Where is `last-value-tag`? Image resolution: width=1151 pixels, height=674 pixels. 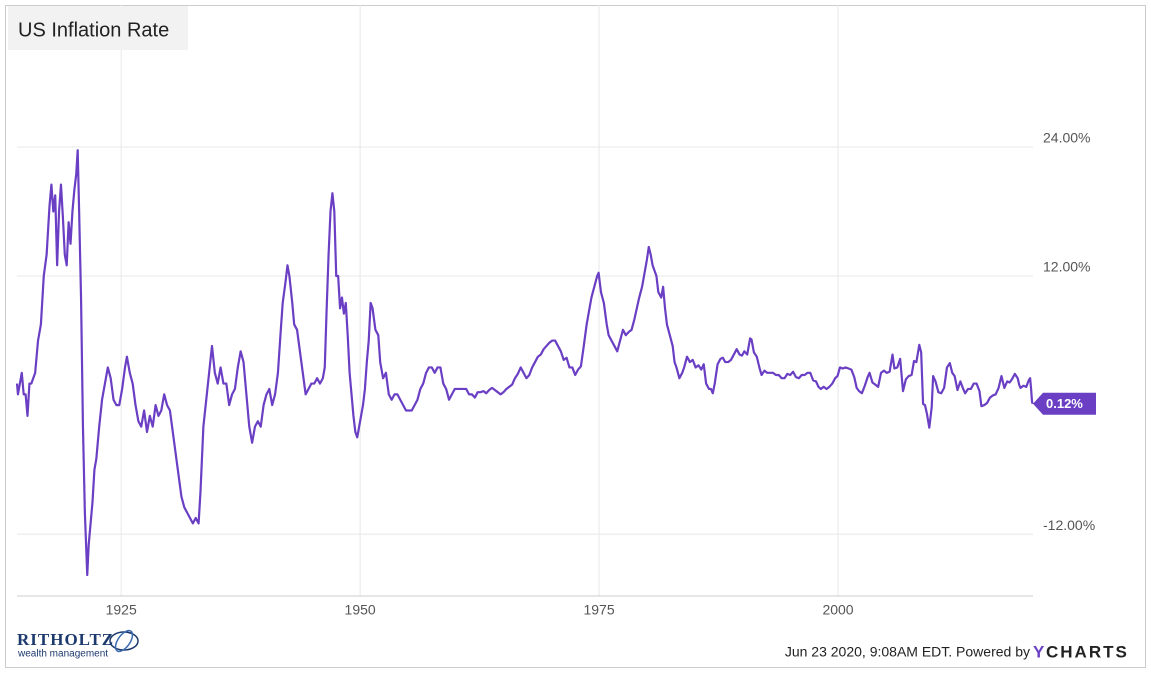
last-value-tag is located at coordinates (1064, 403).